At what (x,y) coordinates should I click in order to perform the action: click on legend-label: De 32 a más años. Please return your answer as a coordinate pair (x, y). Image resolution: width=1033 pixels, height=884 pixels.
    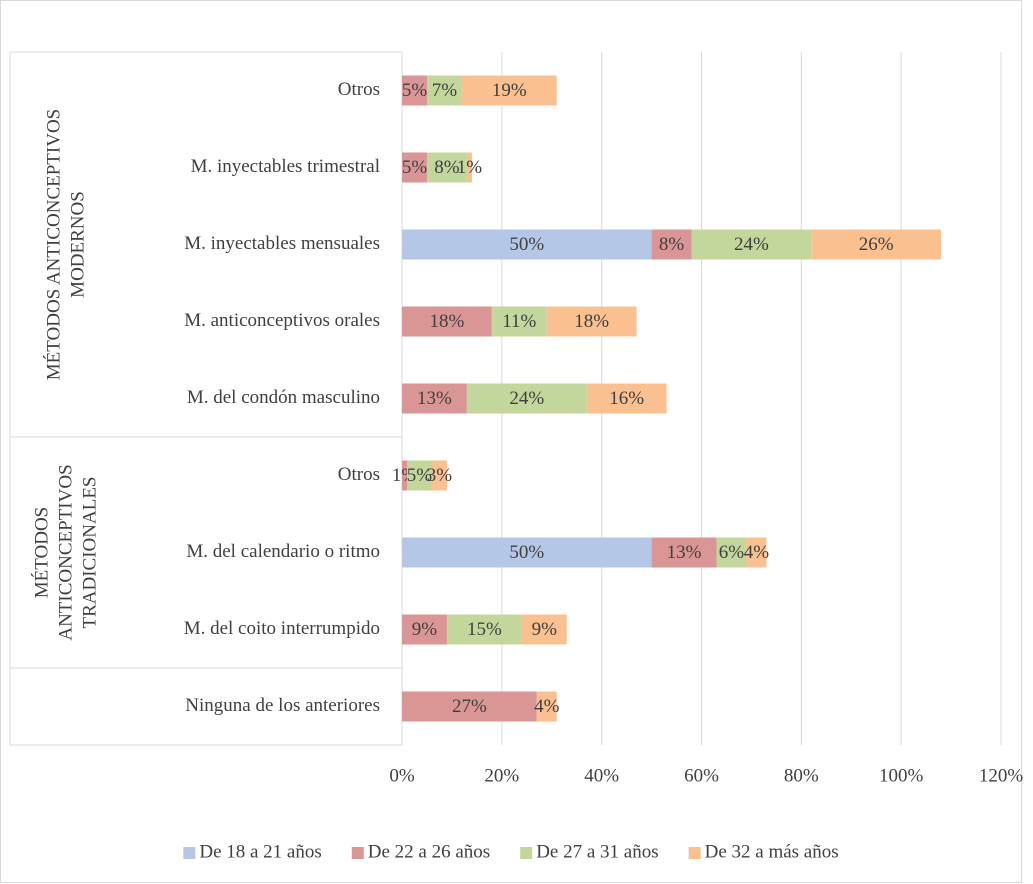
    Looking at the image, I should click on (772, 851).